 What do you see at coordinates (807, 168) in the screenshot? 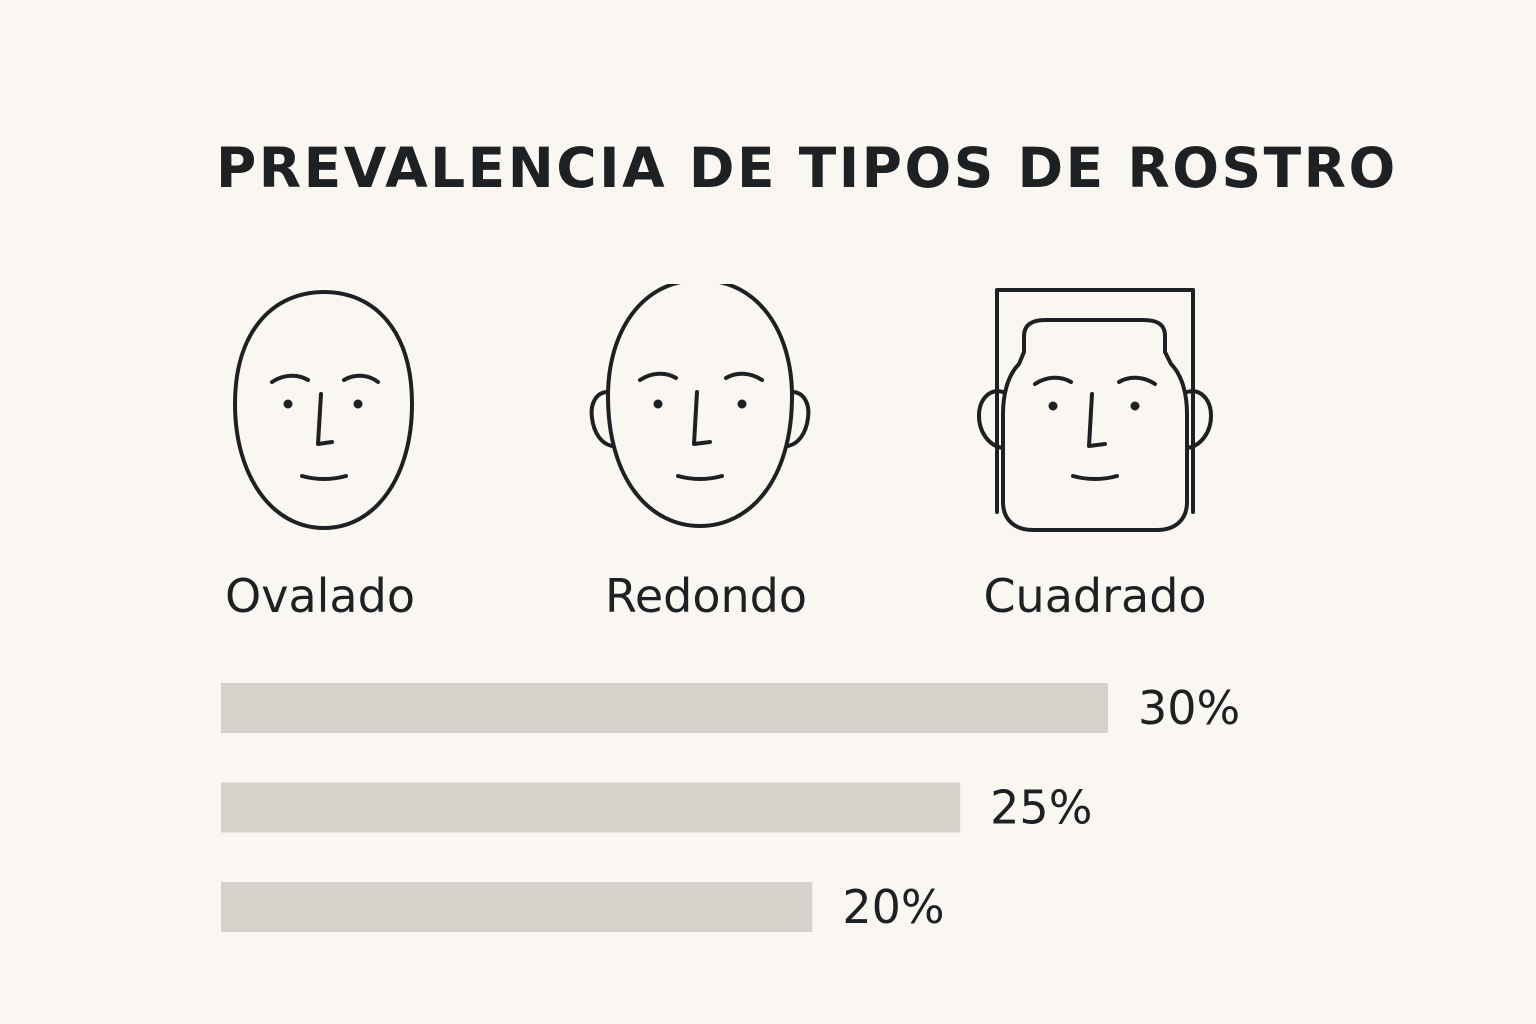
I see `chart-title: PREVALENCIA DE TIPOS DE ROSTRO` at bounding box center [807, 168].